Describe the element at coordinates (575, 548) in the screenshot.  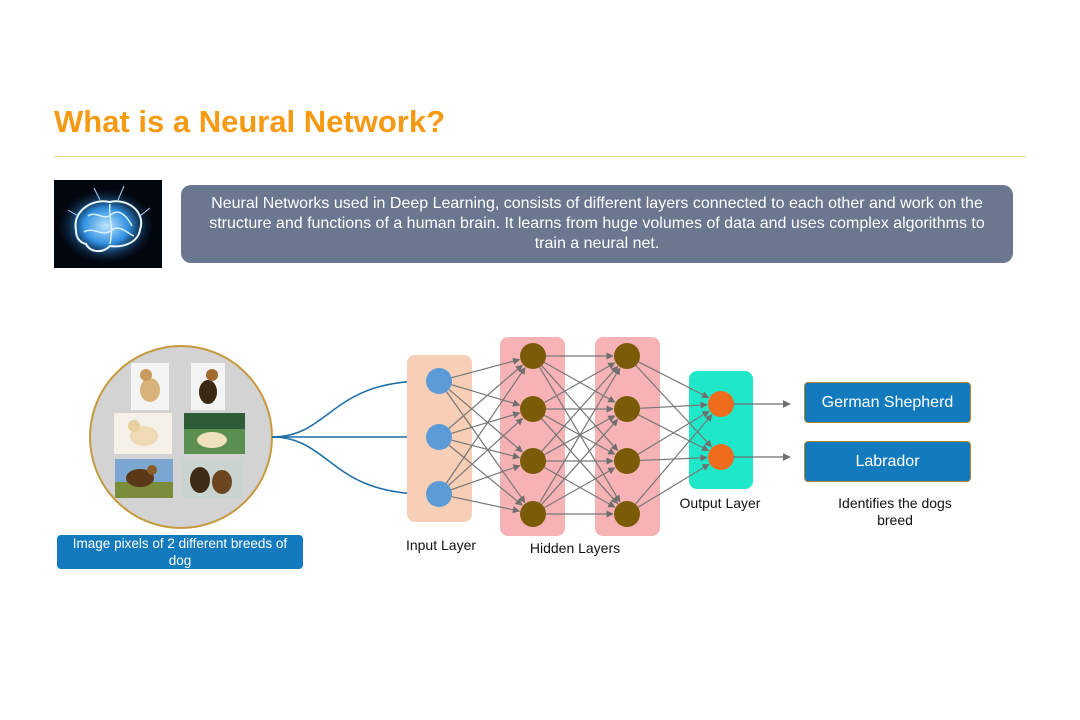
I see `hidden-layers-label: Hidden Layers` at that location.